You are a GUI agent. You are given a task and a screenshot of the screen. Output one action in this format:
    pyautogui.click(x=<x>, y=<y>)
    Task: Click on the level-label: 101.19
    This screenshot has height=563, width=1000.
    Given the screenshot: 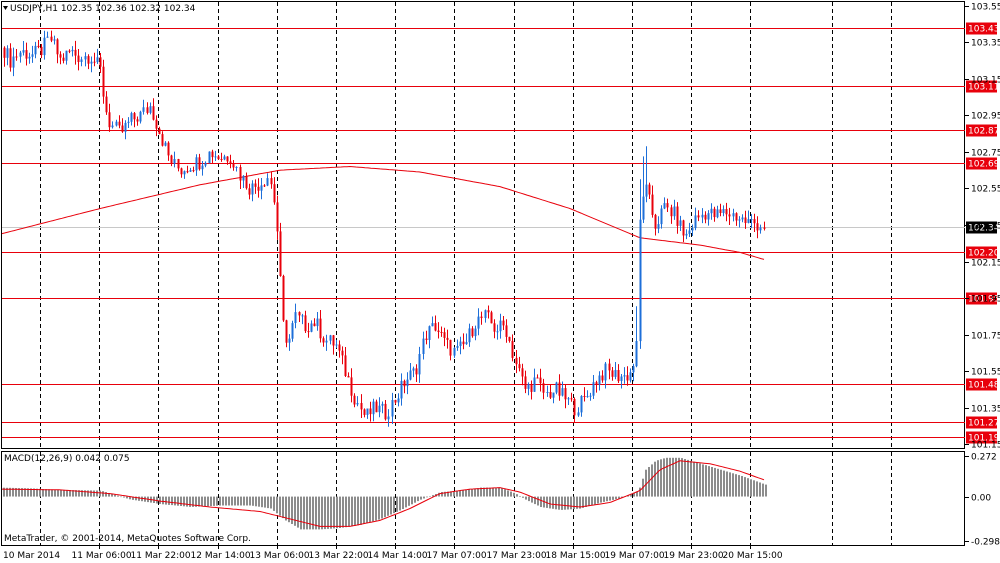 What is the action you would take?
    pyautogui.click(x=984, y=439)
    